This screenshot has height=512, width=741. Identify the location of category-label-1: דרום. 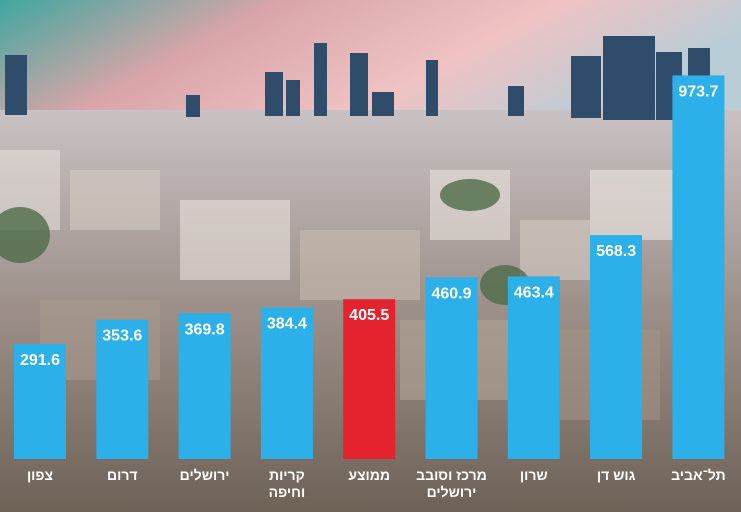
(122, 475).